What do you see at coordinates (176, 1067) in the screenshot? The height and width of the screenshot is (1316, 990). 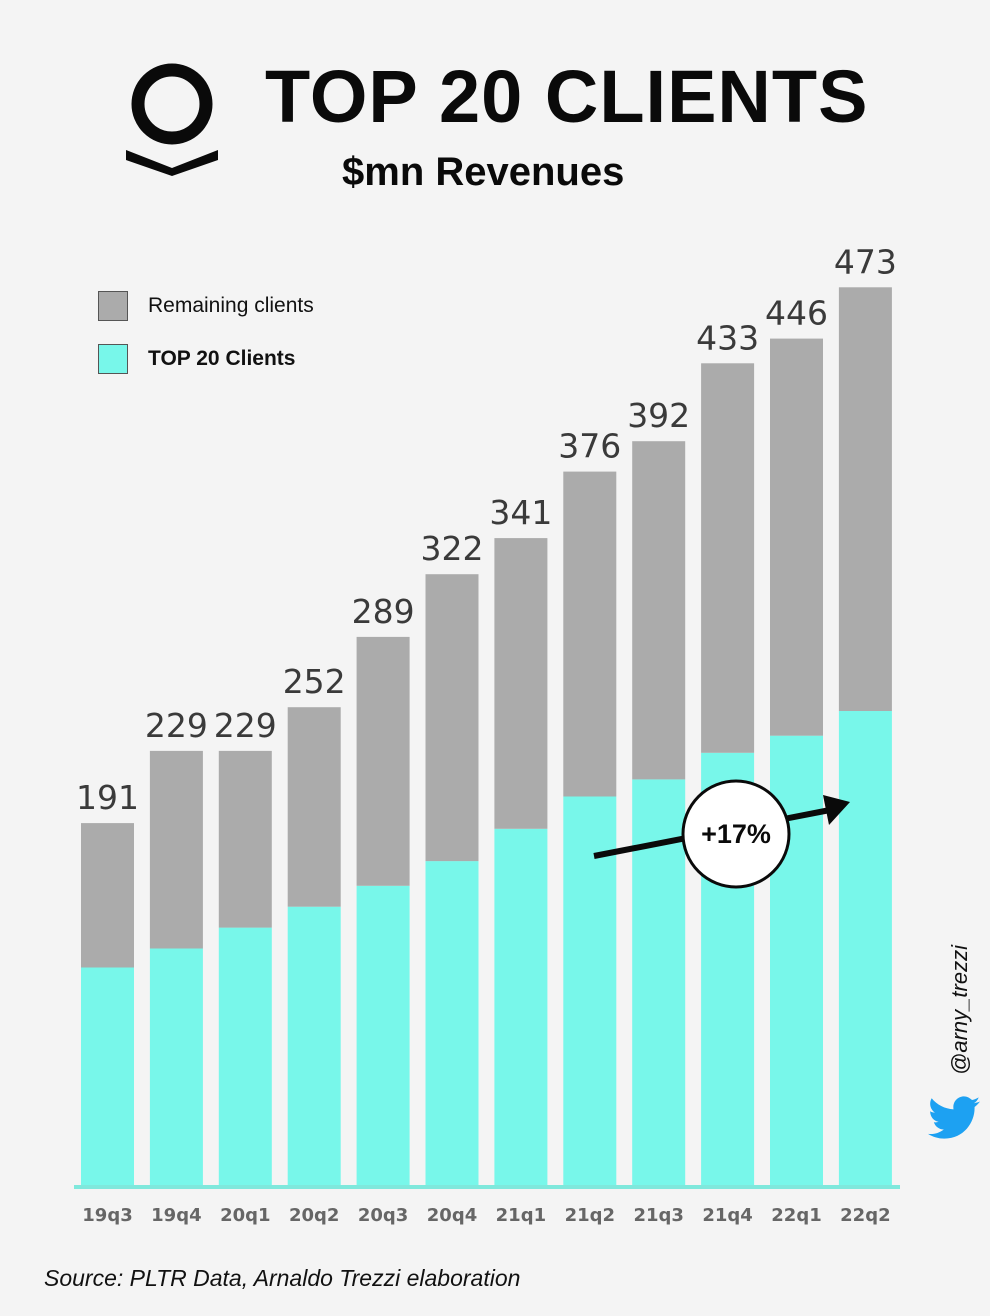 I see `bar-top20-19q4` at bounding box center [176, 1067].